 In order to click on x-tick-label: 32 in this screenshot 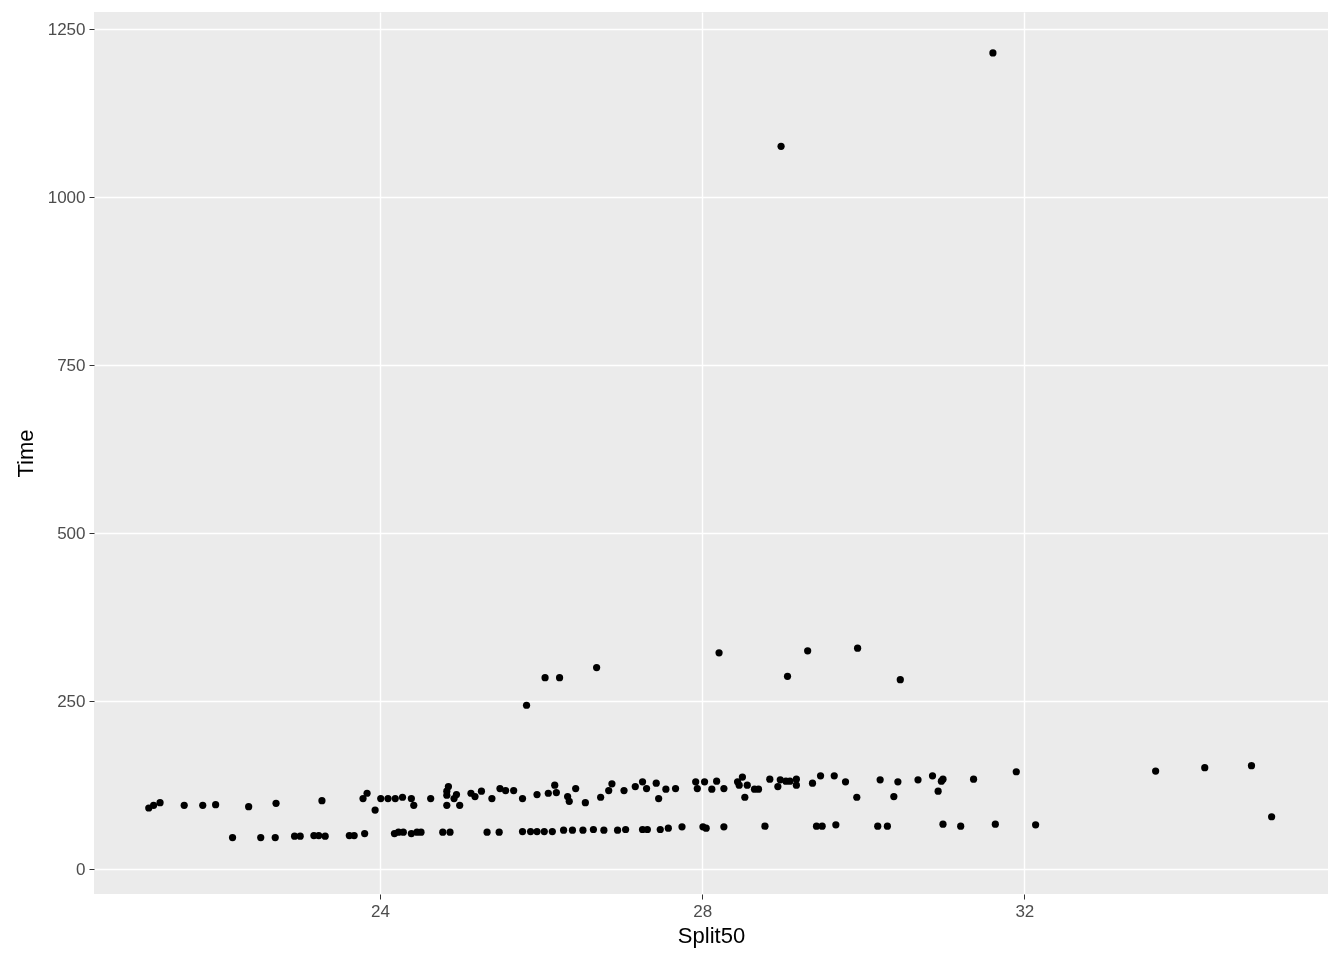, I will do `click(1025, 911)`.